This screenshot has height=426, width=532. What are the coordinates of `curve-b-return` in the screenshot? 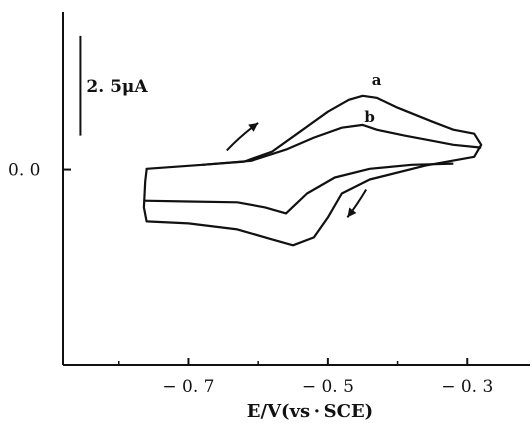 It's located at (298, 188).